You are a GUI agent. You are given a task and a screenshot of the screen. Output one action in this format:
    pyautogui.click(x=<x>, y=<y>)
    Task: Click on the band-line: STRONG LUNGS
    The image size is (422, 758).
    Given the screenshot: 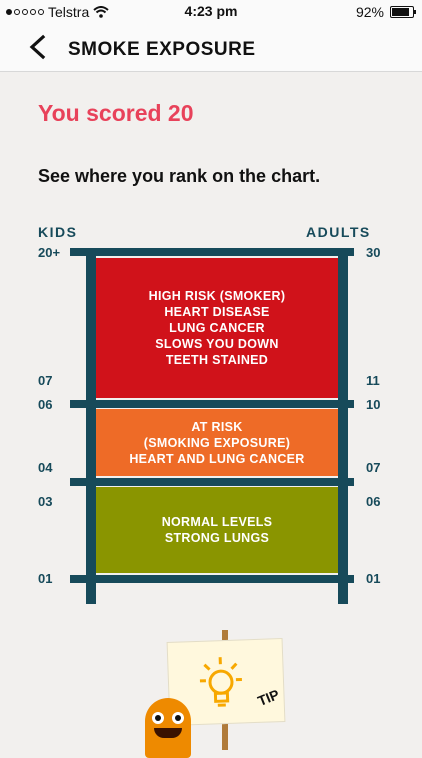 What is the action you would take?
    pyautogui.click(x=217, y=538)
    